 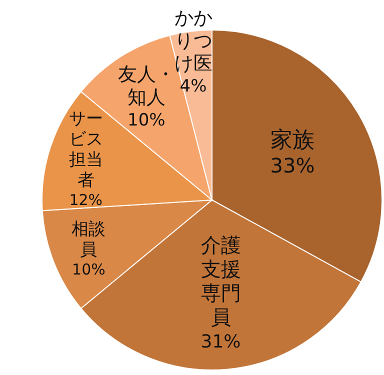 I want to click on data-label: 33%, so click(x=292, y=166).